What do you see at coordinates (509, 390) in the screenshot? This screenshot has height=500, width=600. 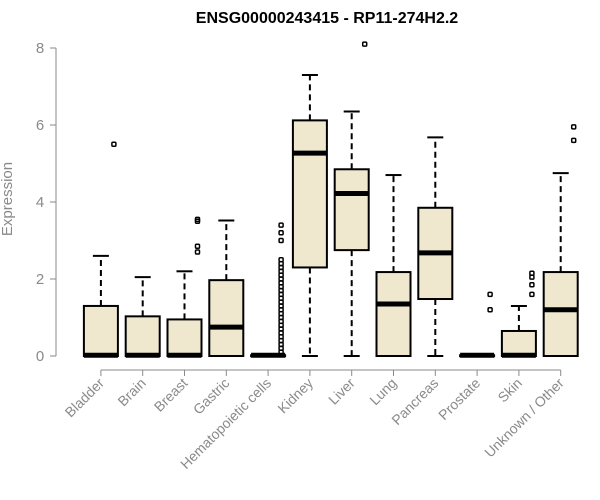 I see `x-tick-label: Skin` at bounding box center [509, 390].